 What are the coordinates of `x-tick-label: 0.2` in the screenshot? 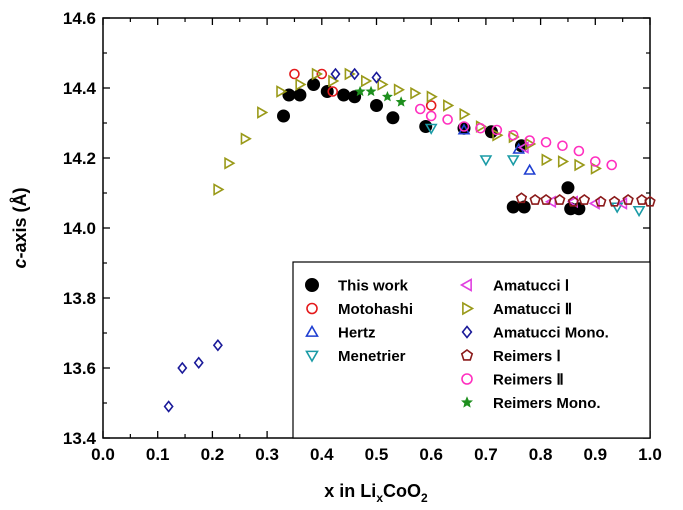 It's located at (213, 454).